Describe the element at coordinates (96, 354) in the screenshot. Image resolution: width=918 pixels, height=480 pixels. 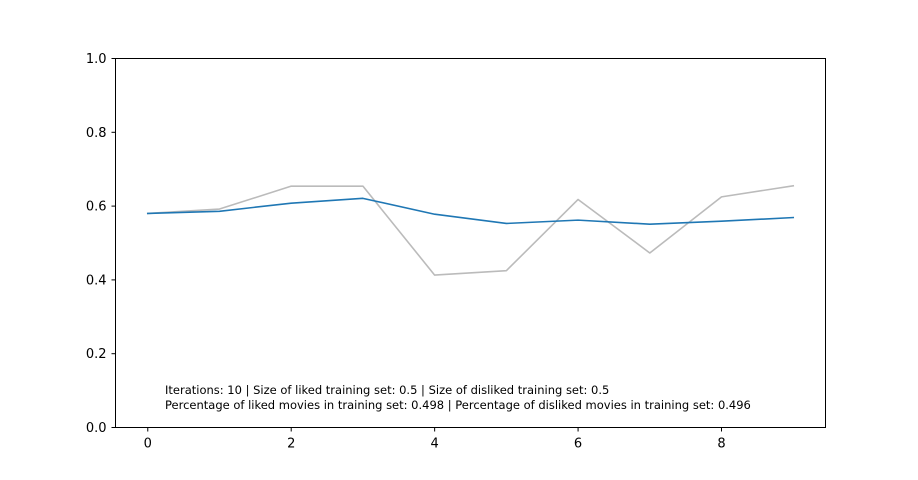
I see `y-tick-label: 0.2` at that location.